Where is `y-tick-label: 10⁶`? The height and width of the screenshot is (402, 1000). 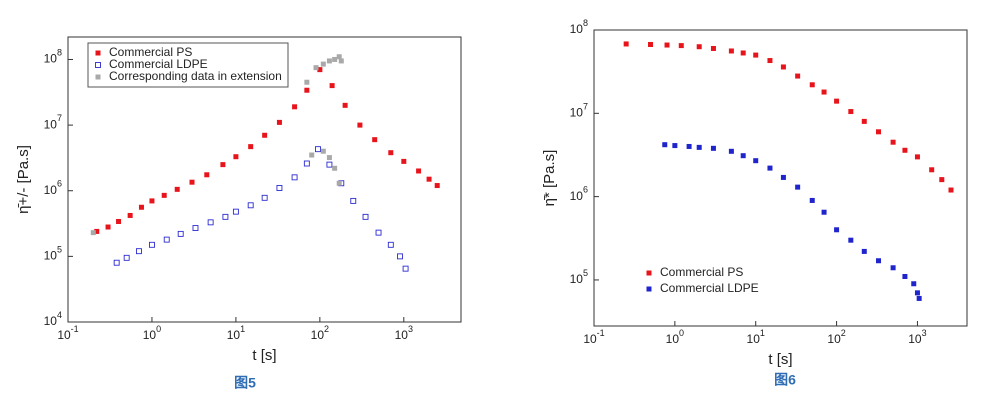 y-tick-label: 10⁶ is located at coordinates (579, 194).